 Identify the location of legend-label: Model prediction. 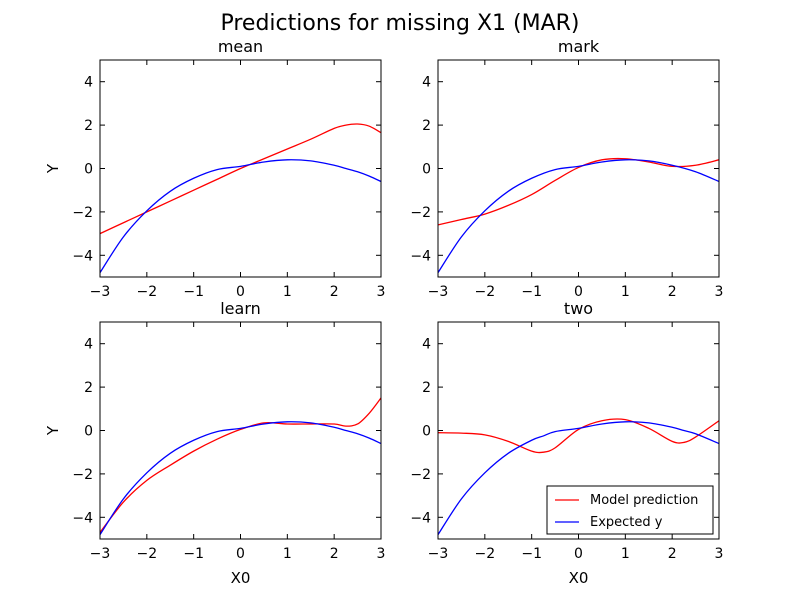
(644, 500).